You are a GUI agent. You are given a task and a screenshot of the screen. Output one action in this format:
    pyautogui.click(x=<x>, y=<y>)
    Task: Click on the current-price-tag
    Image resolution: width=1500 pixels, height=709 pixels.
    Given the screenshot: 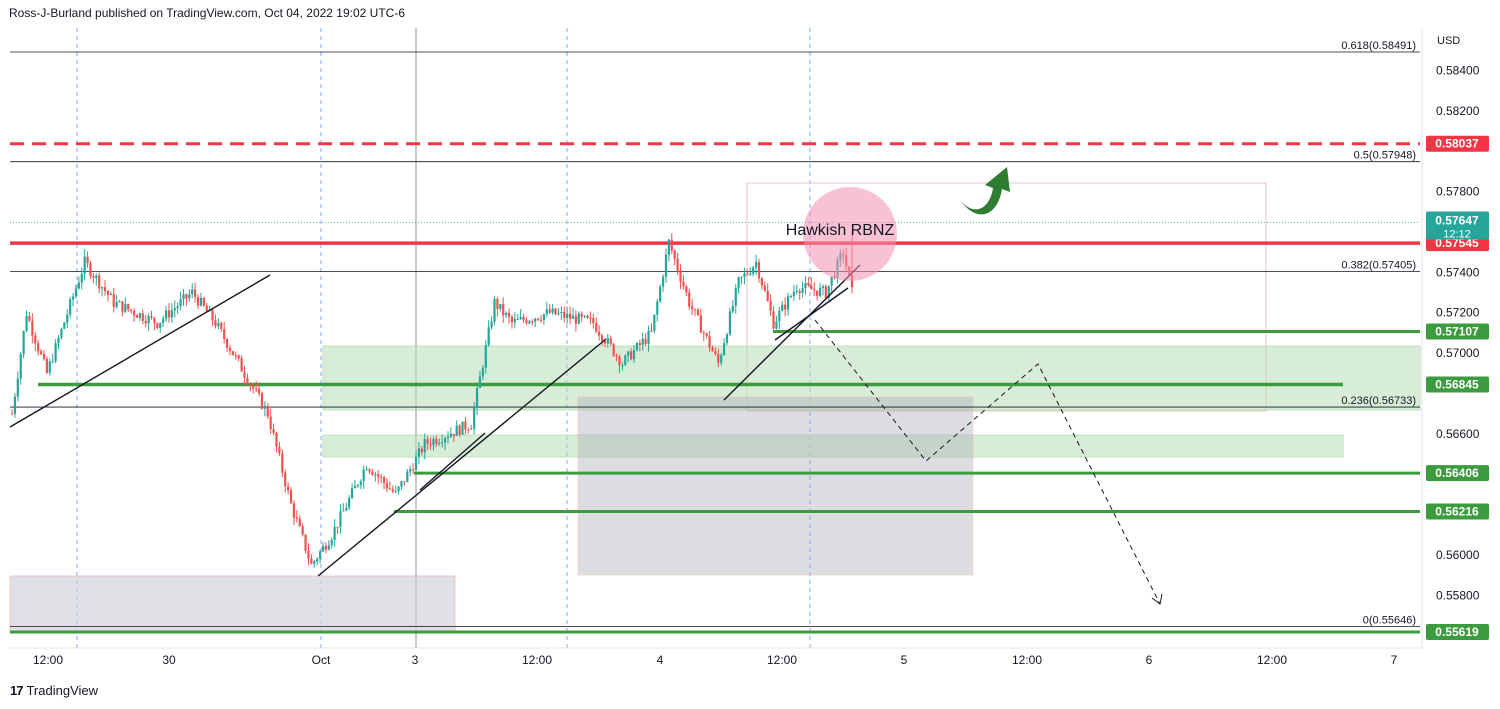 What is the action you would take?
    pyautogui.click(x=1457, y=225)
    